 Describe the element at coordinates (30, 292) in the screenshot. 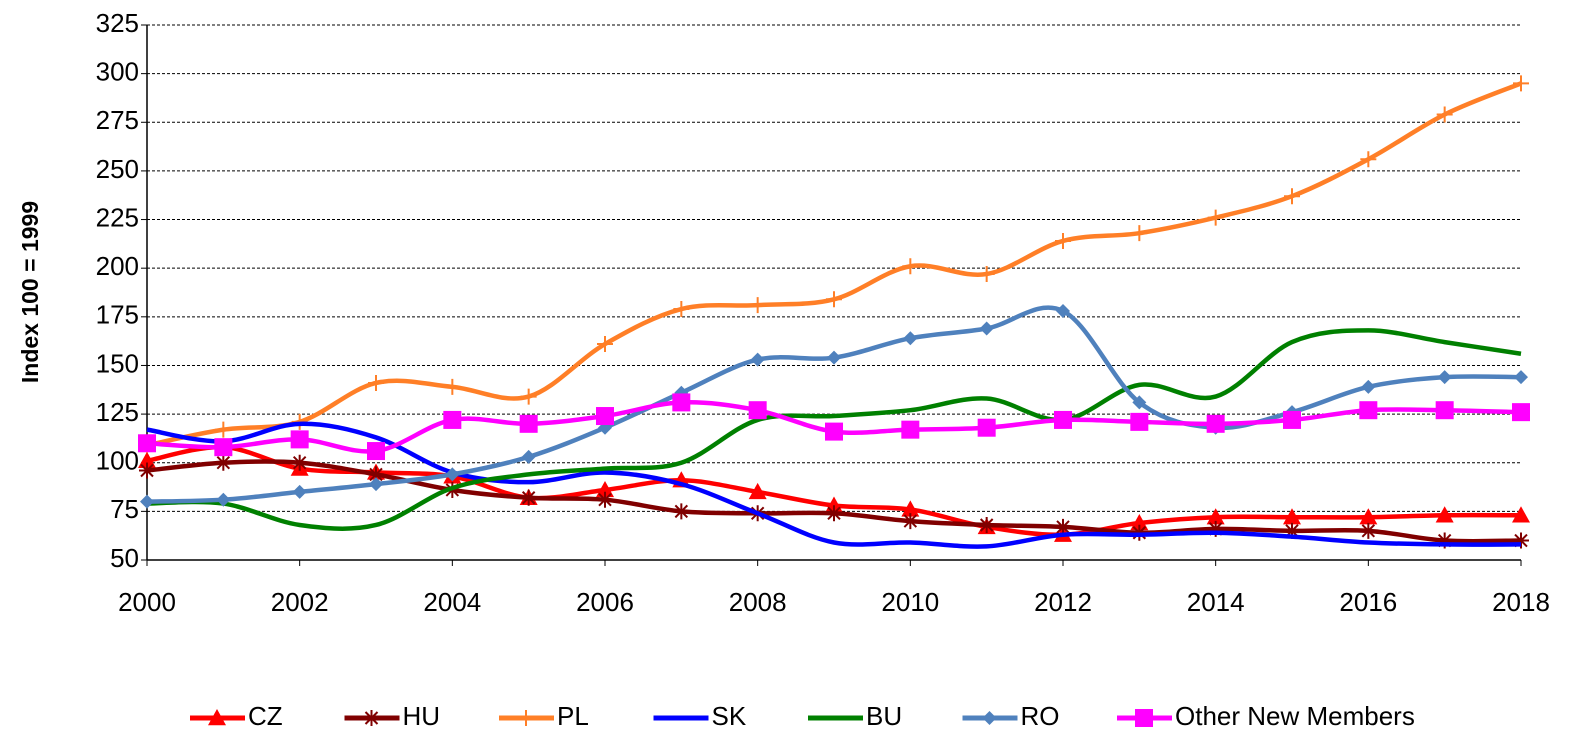

I see `y-axis-label: Index 100 = 1999` at that location.